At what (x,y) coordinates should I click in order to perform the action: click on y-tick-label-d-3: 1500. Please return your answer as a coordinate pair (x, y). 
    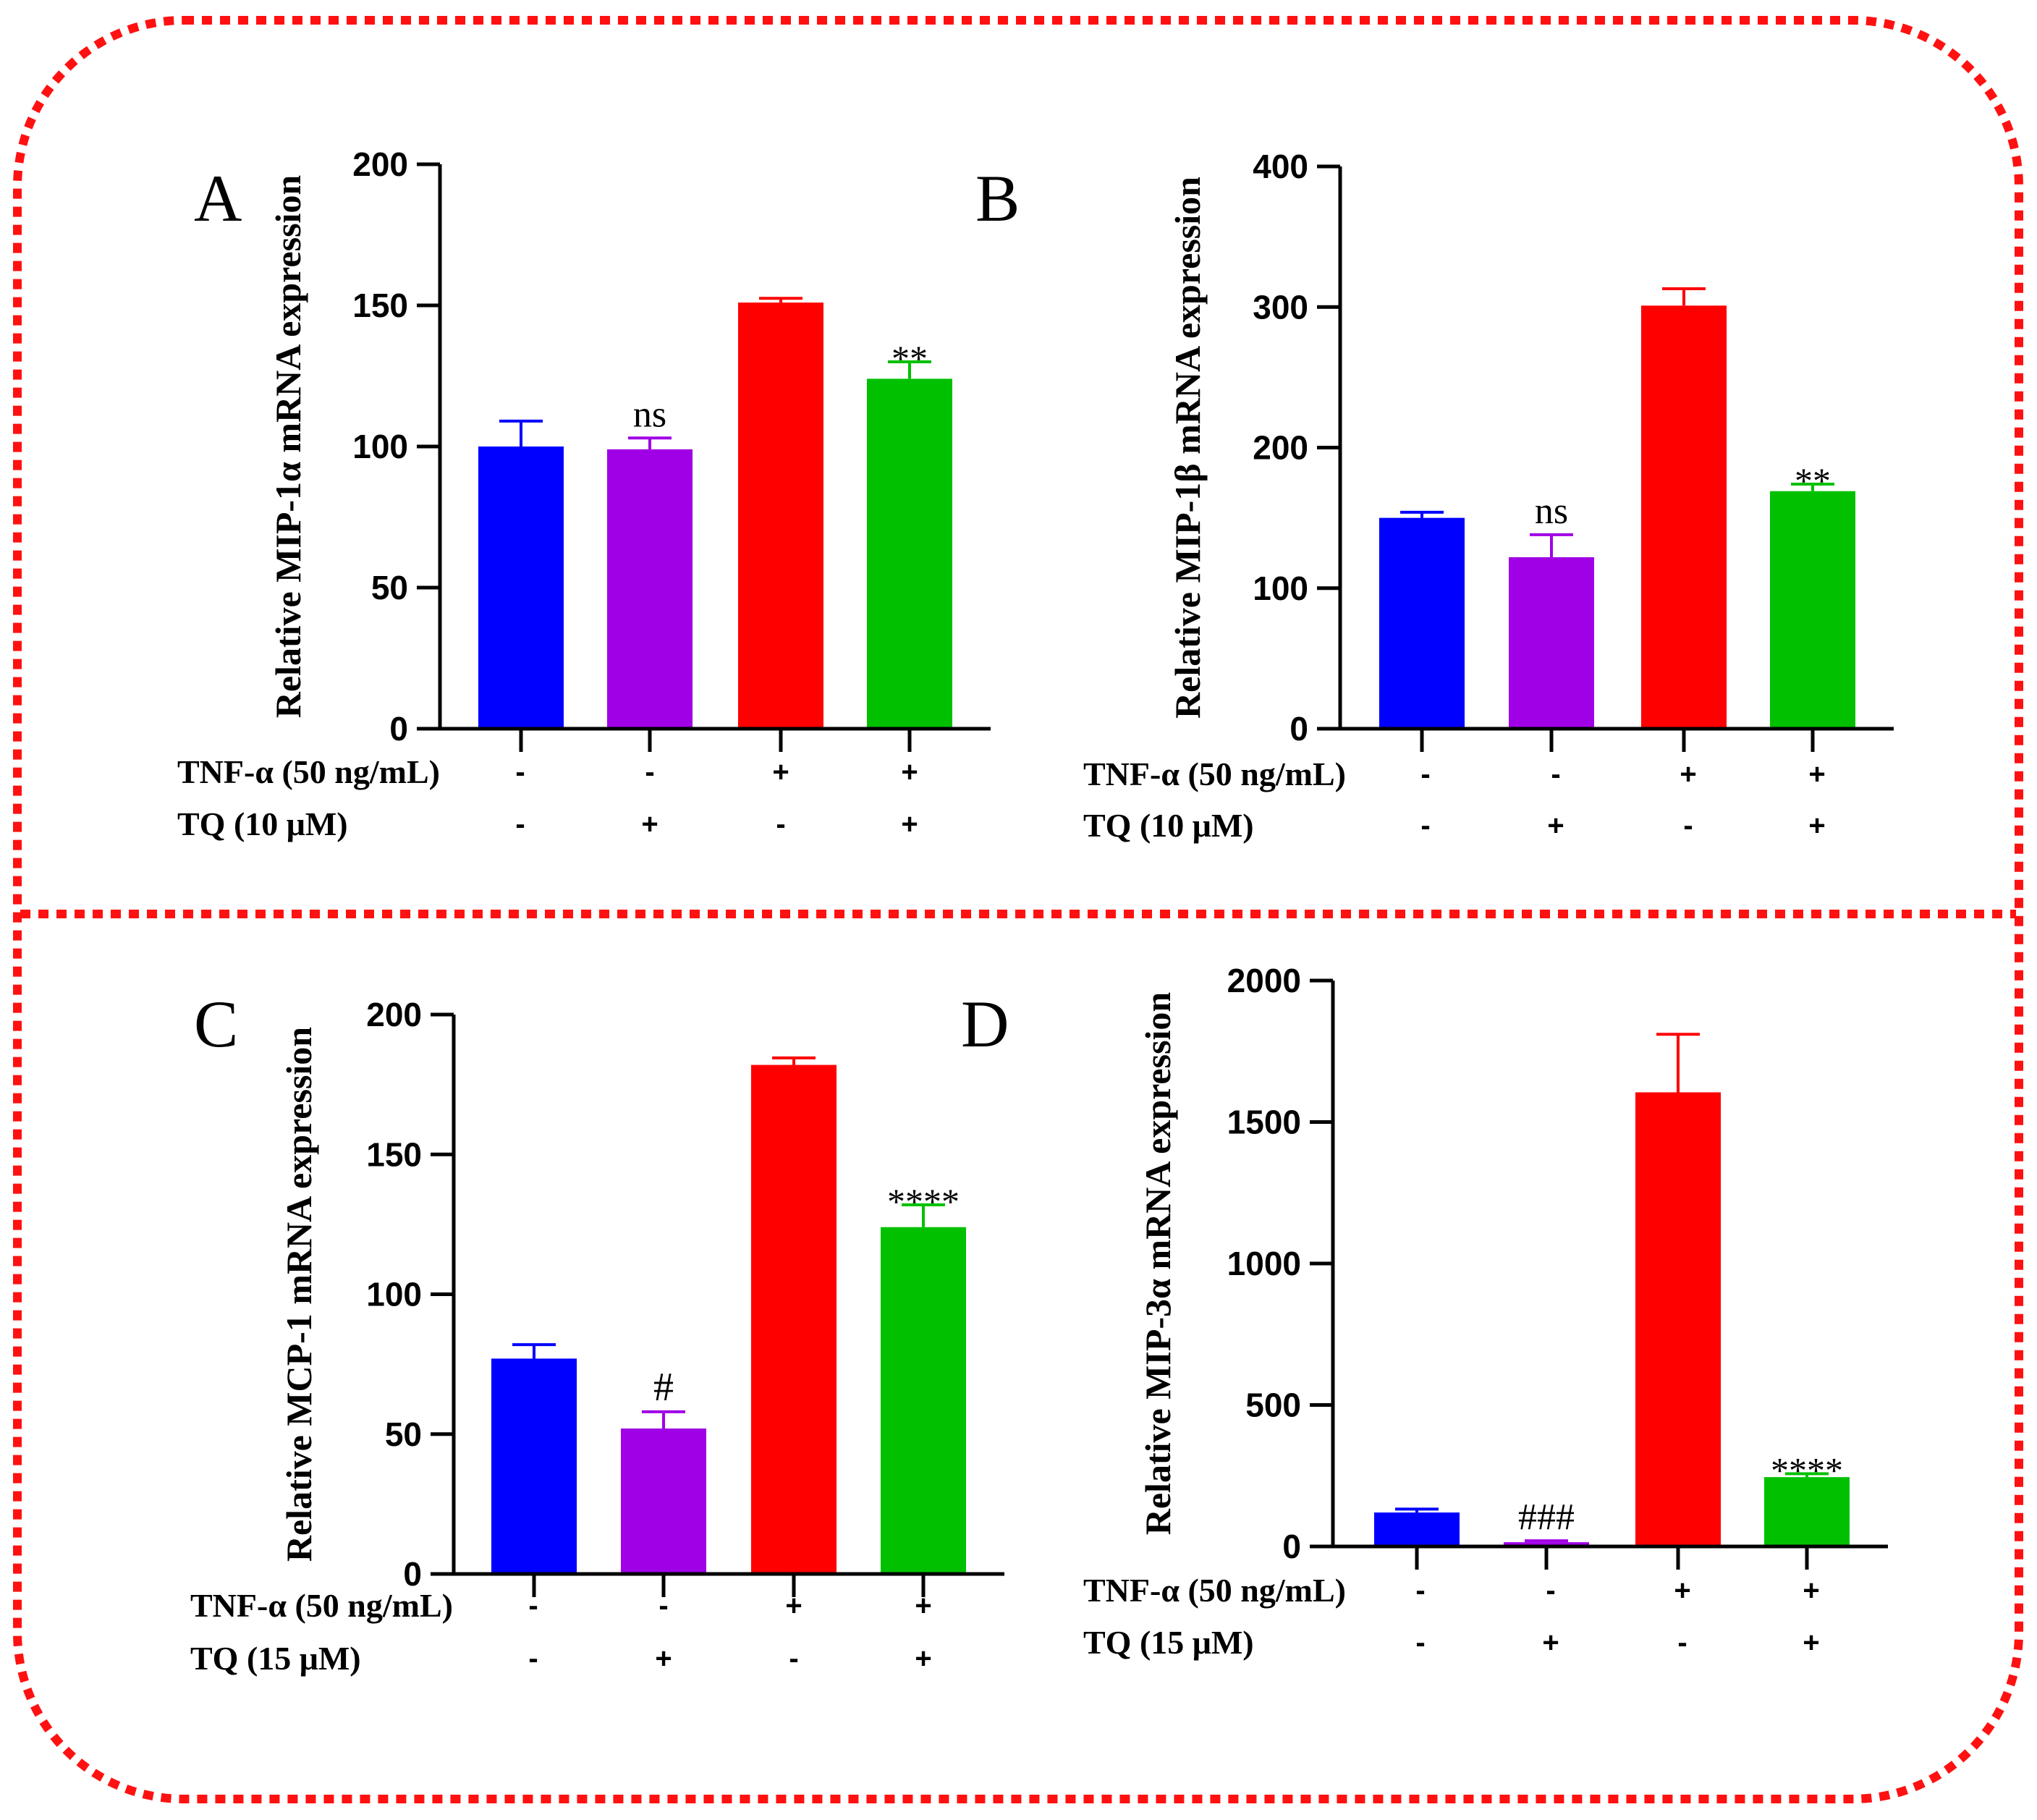
    Looking at the image, I should click on (1264, 1122).